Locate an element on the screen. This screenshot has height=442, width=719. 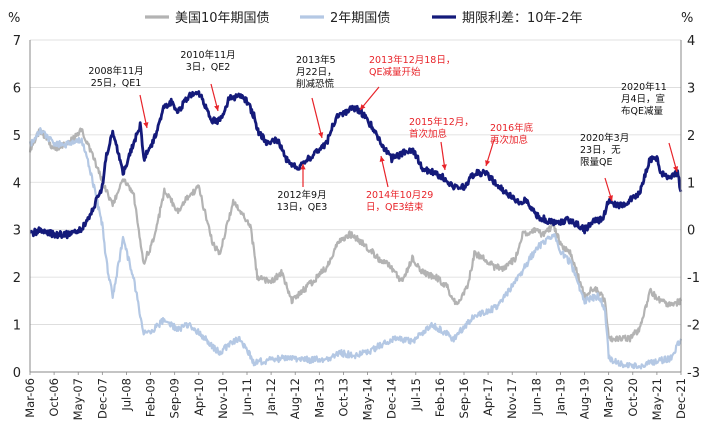
annotation-label: 削减恐慌 is located at coordinates (315, 84).